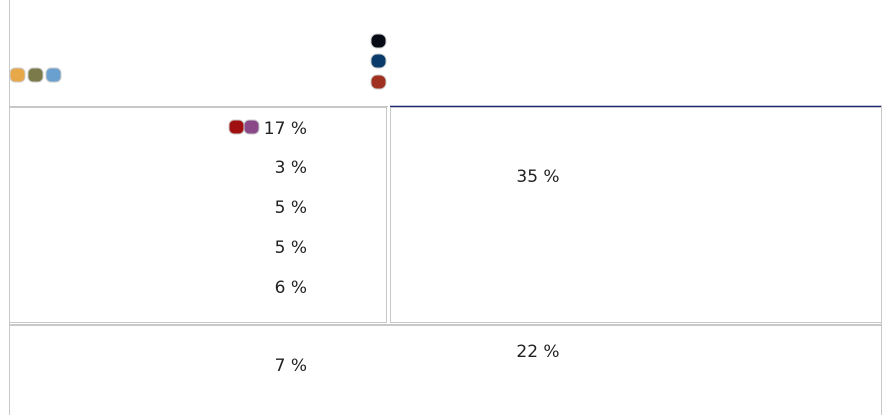 The image size is (889, 419). What do you see at coordinates (537, 177) in the screenshot?
I see `percent-label: 35 %` at bounding box center [537, 177].